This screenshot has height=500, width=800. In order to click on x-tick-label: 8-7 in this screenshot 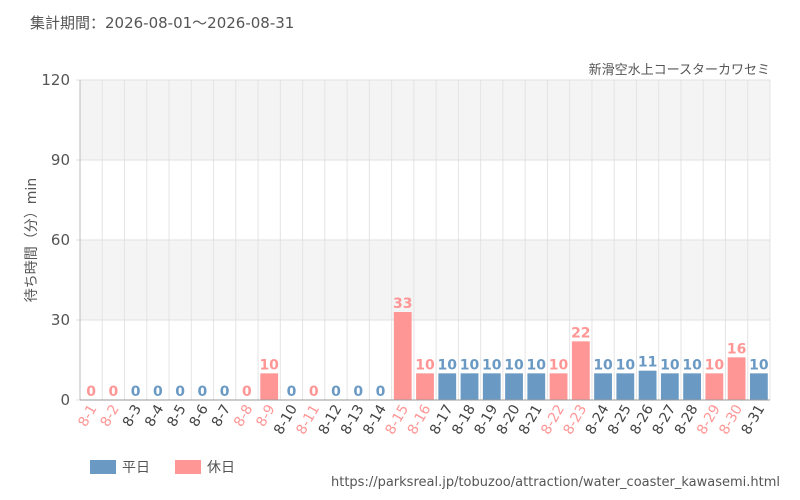, I will do `click(221, 416)`.